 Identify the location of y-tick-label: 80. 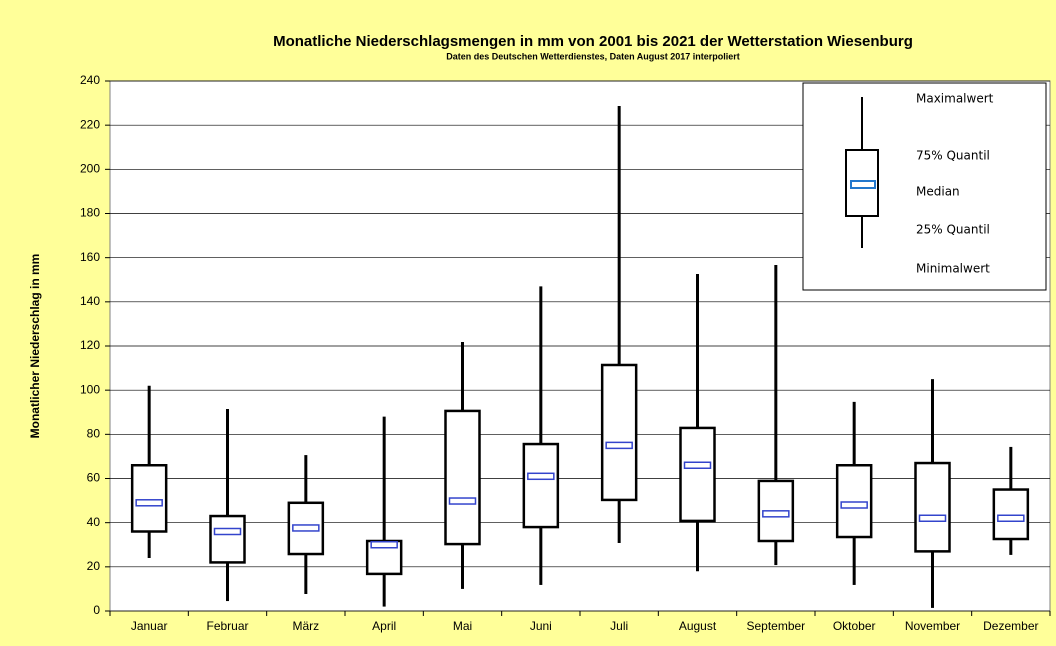
(94, 434).